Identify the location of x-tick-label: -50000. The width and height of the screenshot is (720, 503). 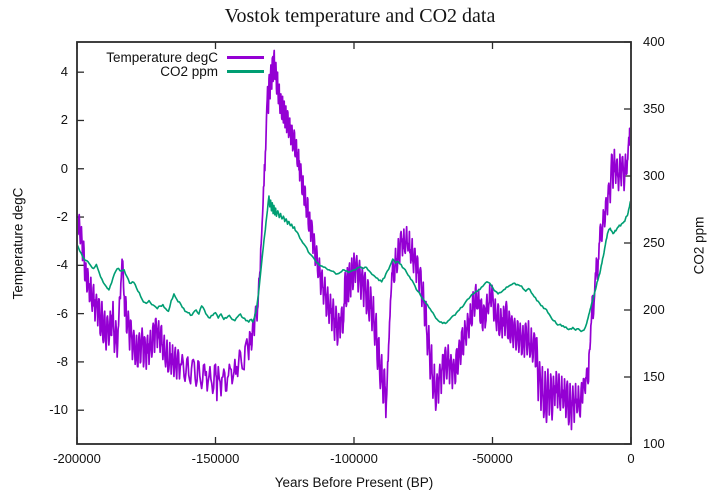
(492, 458).